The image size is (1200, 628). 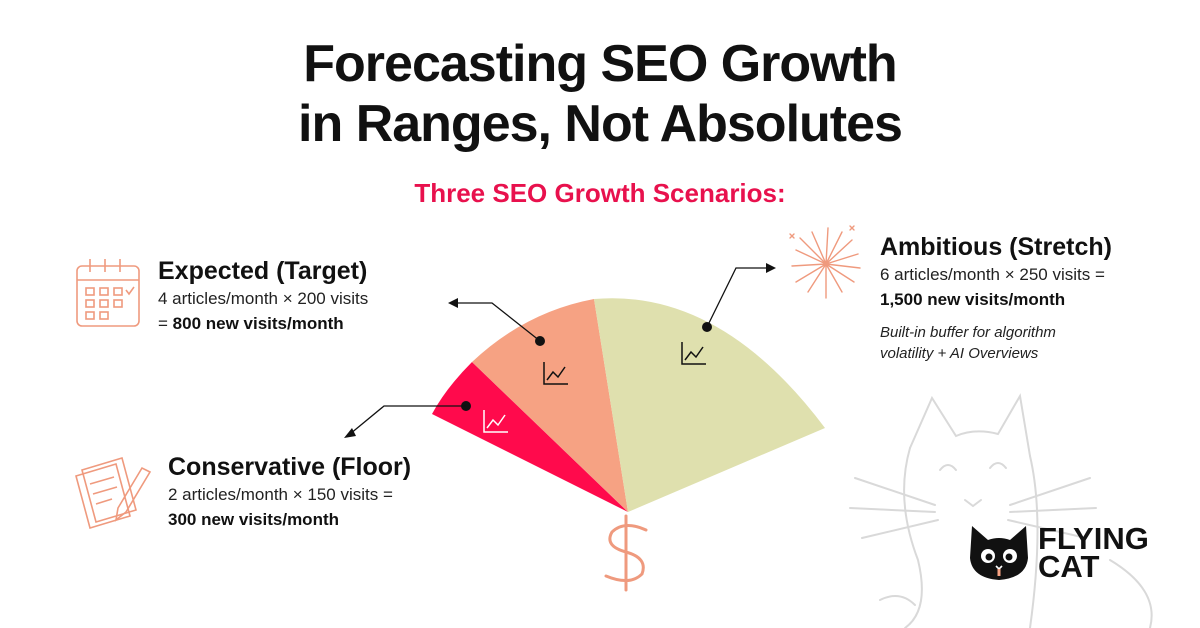 I want to click on conservative-wedge, so click(x=530, y=437).